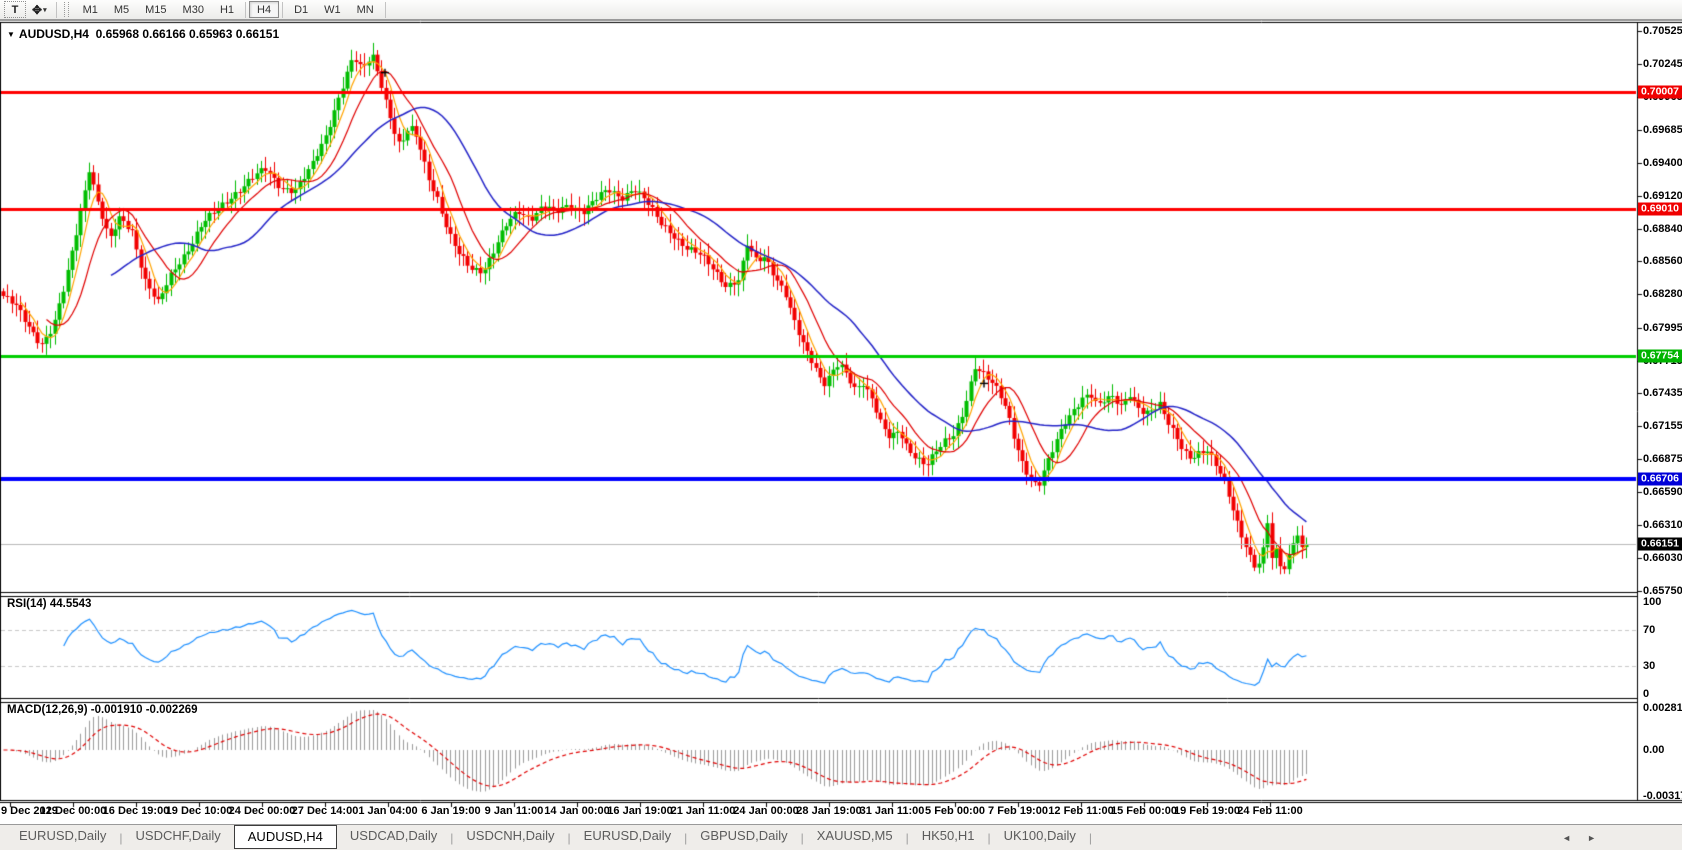  Describe the element at coordinates (510, 835) in the screenshot. I see `chart-tab-usdcnh-daily: USDCNH,Daily` at that location.